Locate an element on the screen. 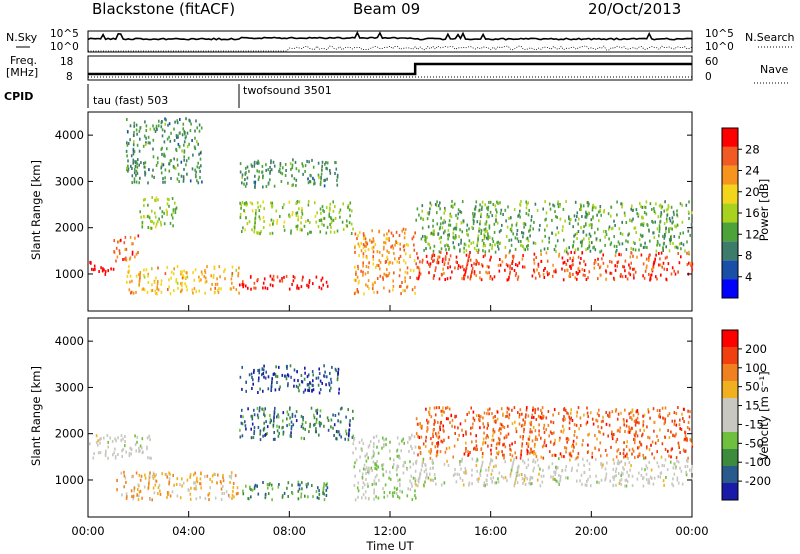  xtick-label: 20:00 is located at coordinates (591, 531).